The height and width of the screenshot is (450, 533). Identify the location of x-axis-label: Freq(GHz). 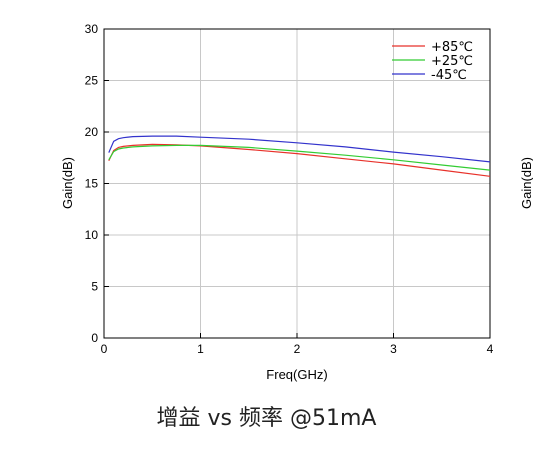
(296, 374).